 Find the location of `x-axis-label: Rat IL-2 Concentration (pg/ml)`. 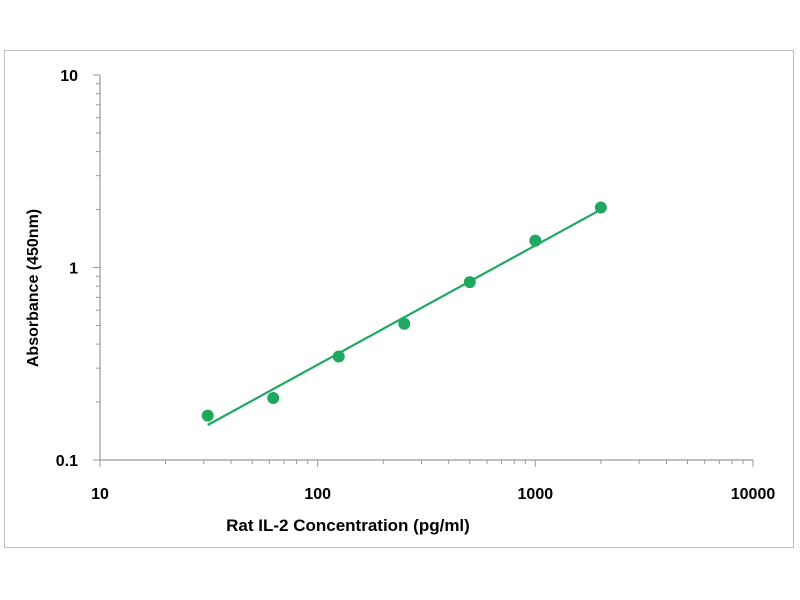

x-axis-label: Rat IL-2 Concentration (pg/ml) is located at coordinates (348, 525).